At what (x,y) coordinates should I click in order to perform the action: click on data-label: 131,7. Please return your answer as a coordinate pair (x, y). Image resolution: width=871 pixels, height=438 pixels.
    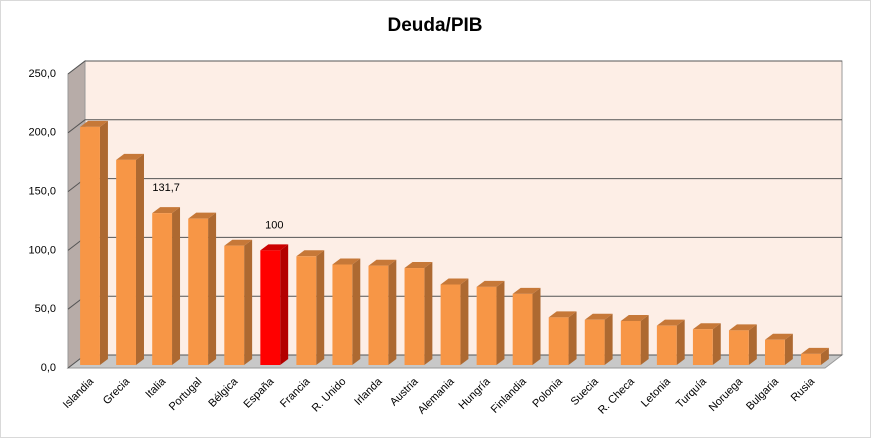
    Looking at the image, I should click on (166, 188).